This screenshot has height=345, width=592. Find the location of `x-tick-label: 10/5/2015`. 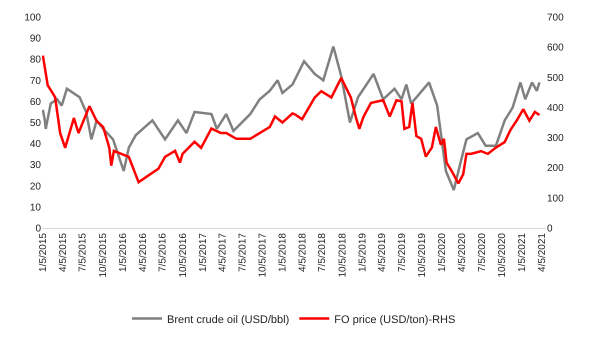

x-tick-label: 10/5/2015 is located at coordinates (103, 255).